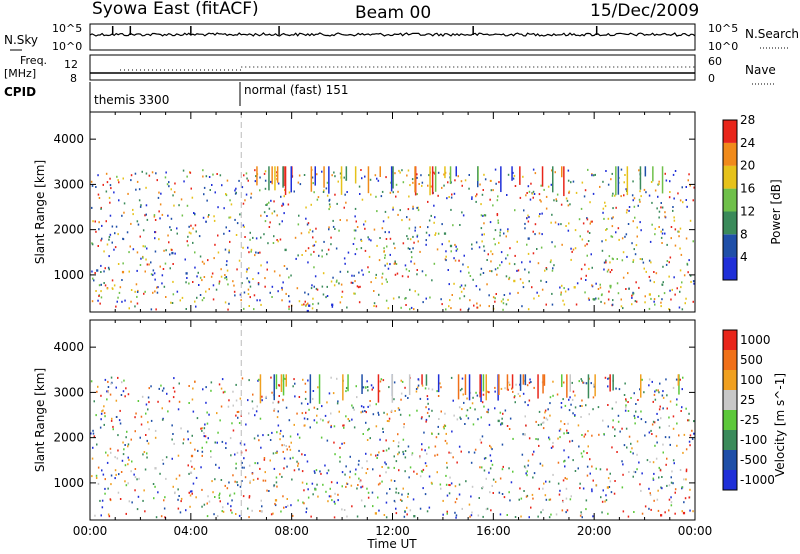  I want to click on freq-tick-bottom: 8, so click(73, 78).